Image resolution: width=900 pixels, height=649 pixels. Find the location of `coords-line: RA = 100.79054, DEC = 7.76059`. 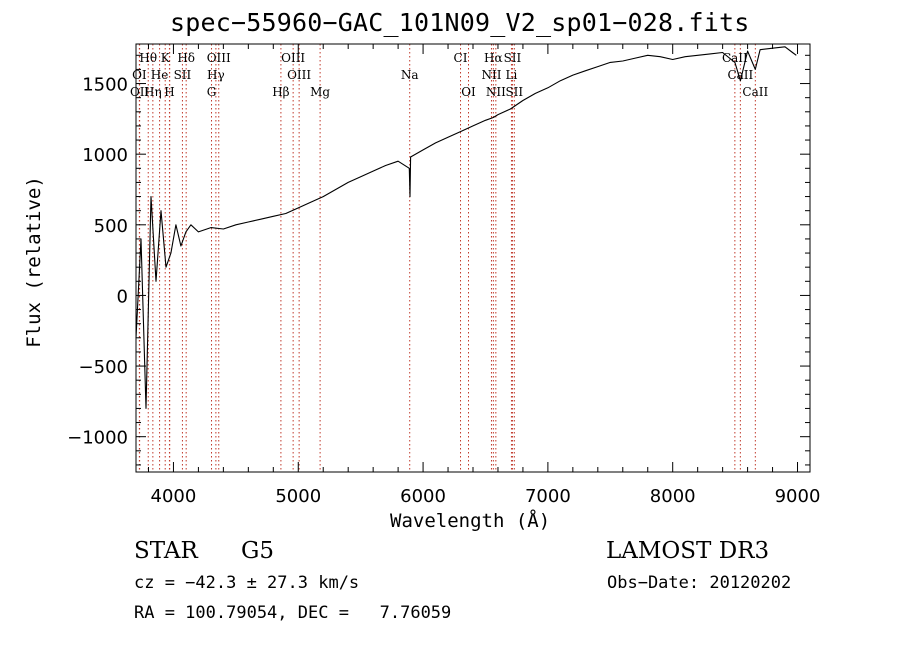

coords-line: RA = 100.79054, DEC = 7.76059 is located at coordinates (293, 613).